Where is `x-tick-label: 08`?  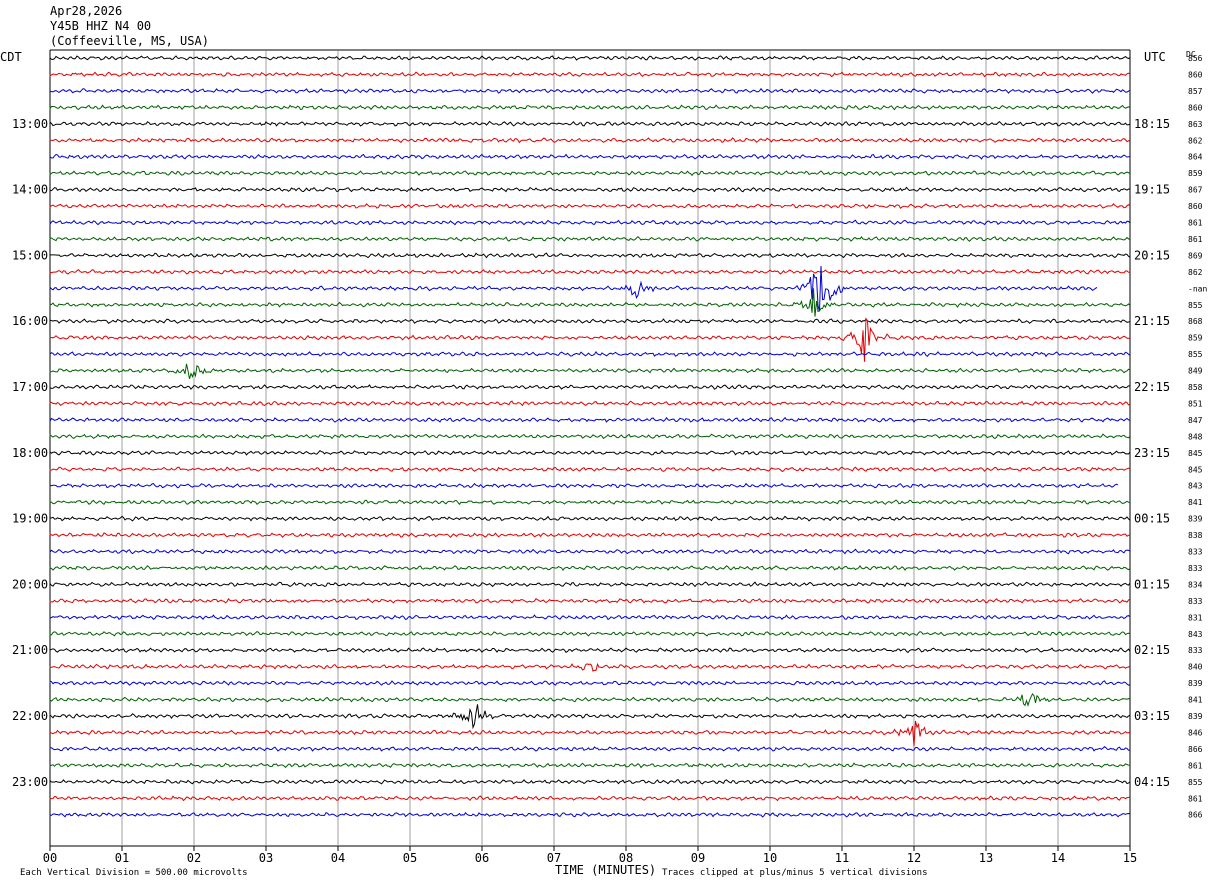 x-tick-label: 08 is located at coordinates (626, 858).